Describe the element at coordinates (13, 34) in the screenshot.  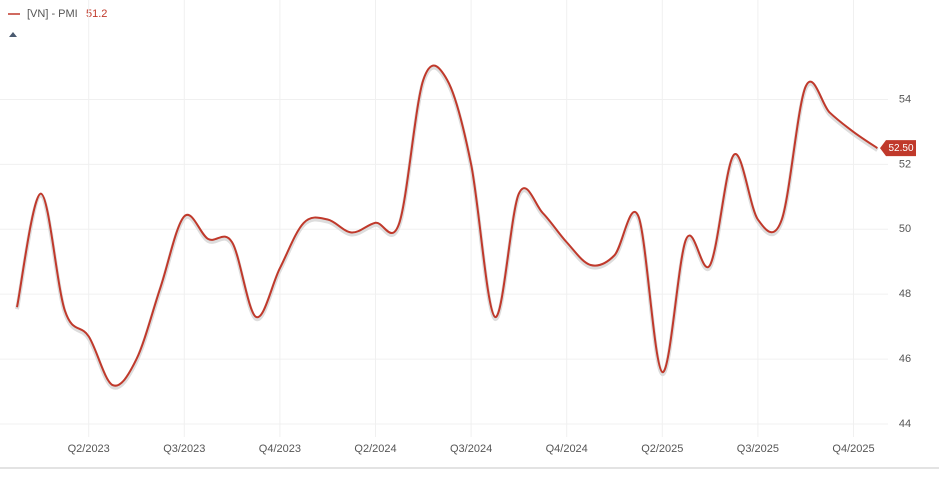
I see `collapse-toggle` at that location.